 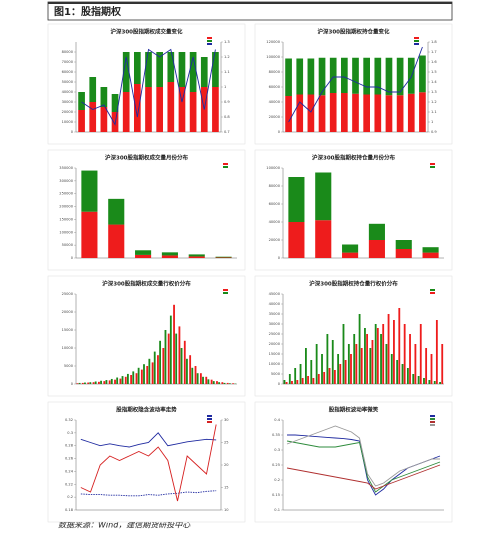 I want to click on y-tick-label: 0.18, so click(x=69, y=510).